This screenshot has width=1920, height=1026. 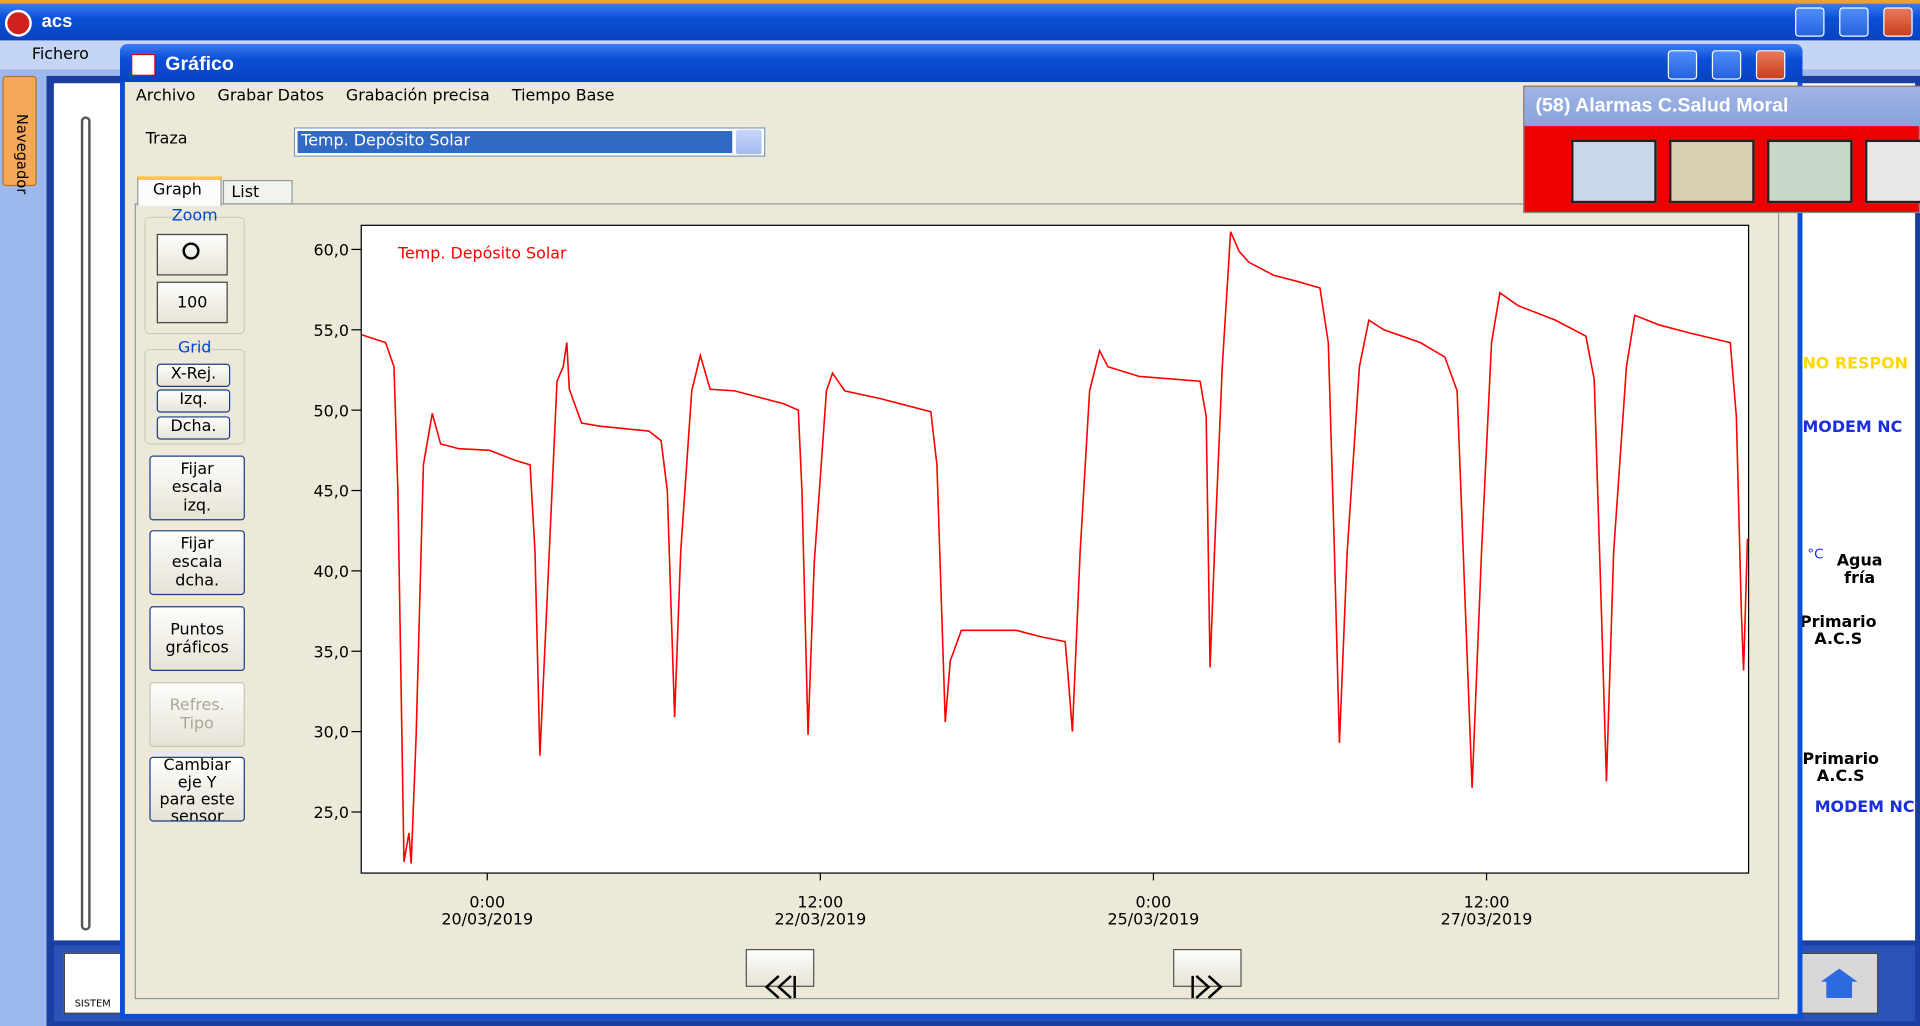 I want to click on x-tick-label: 0:00 25/03/2019, so click(x=1153, y=911).